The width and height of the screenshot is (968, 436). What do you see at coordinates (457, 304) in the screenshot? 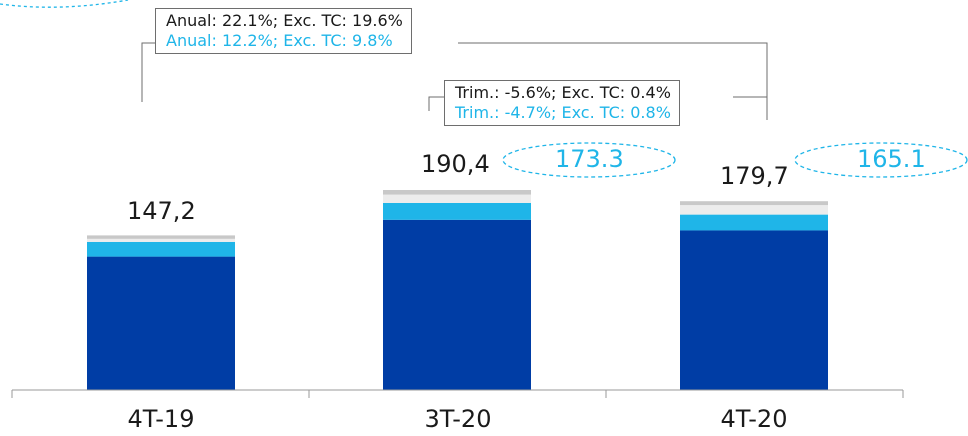
I see `bar-3t-20-segment-main` at bounding box center [457, 304].